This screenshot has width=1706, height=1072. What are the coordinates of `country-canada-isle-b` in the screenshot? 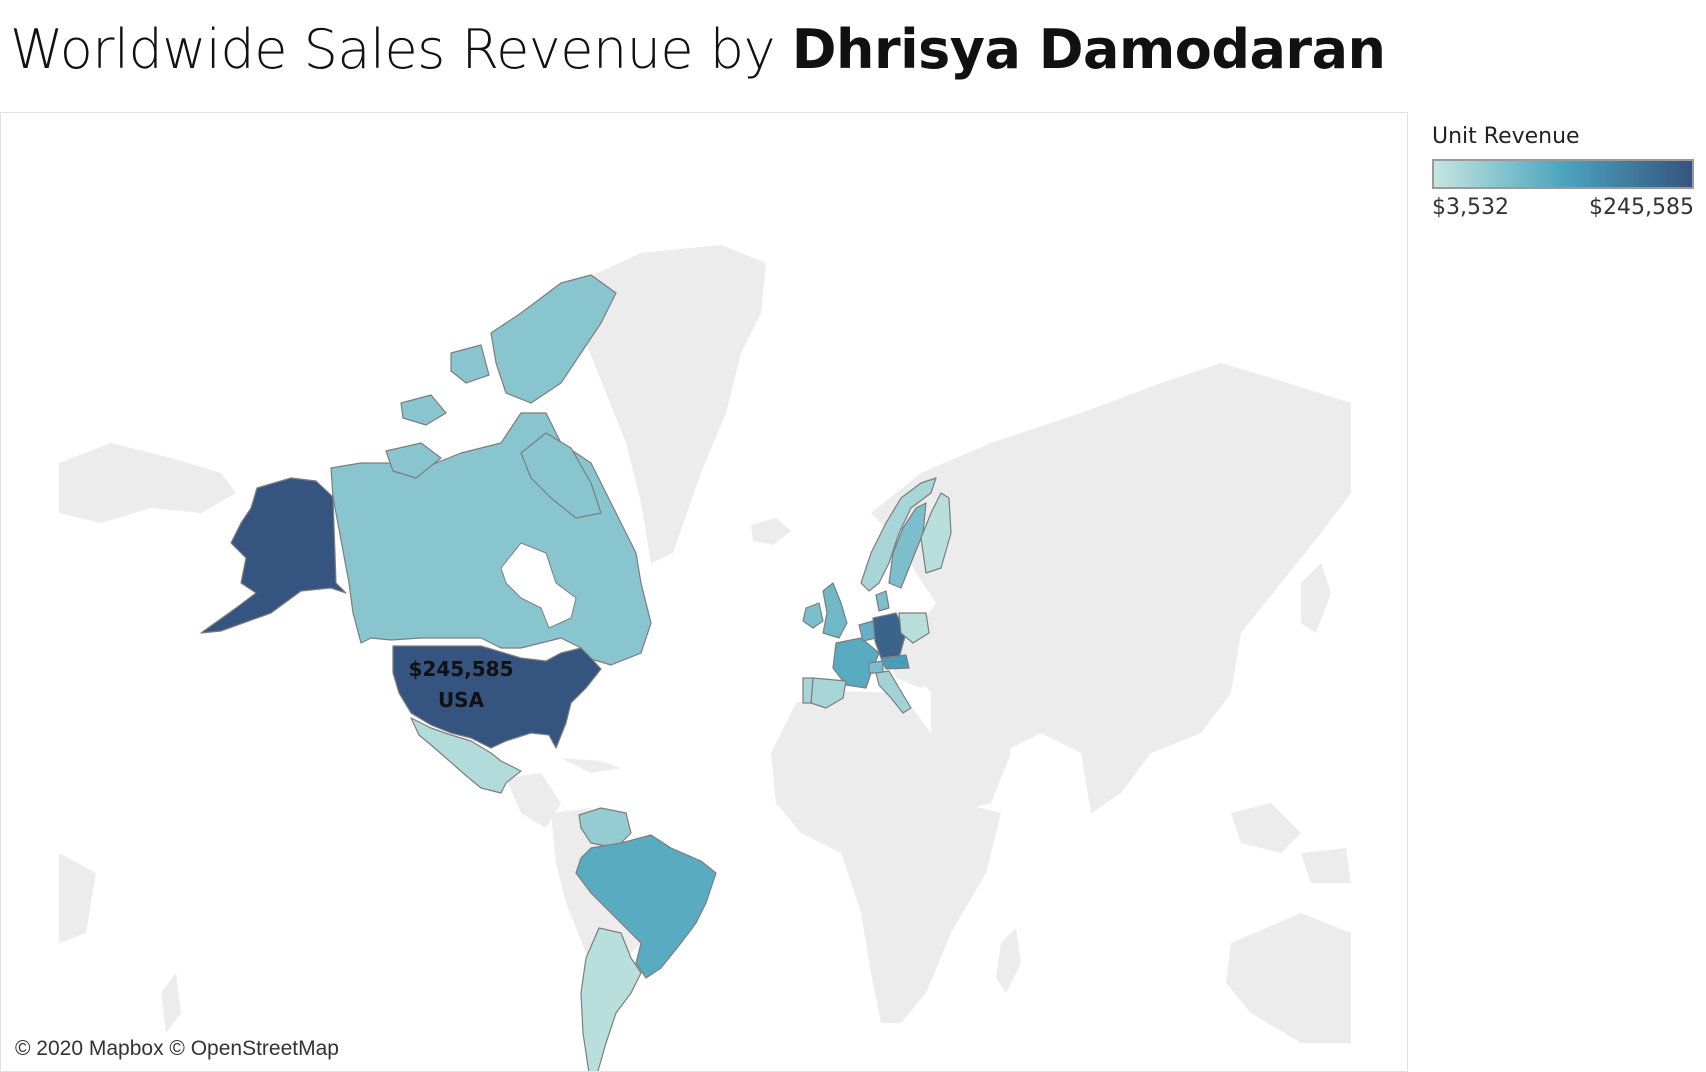 It's located at (470, 364).